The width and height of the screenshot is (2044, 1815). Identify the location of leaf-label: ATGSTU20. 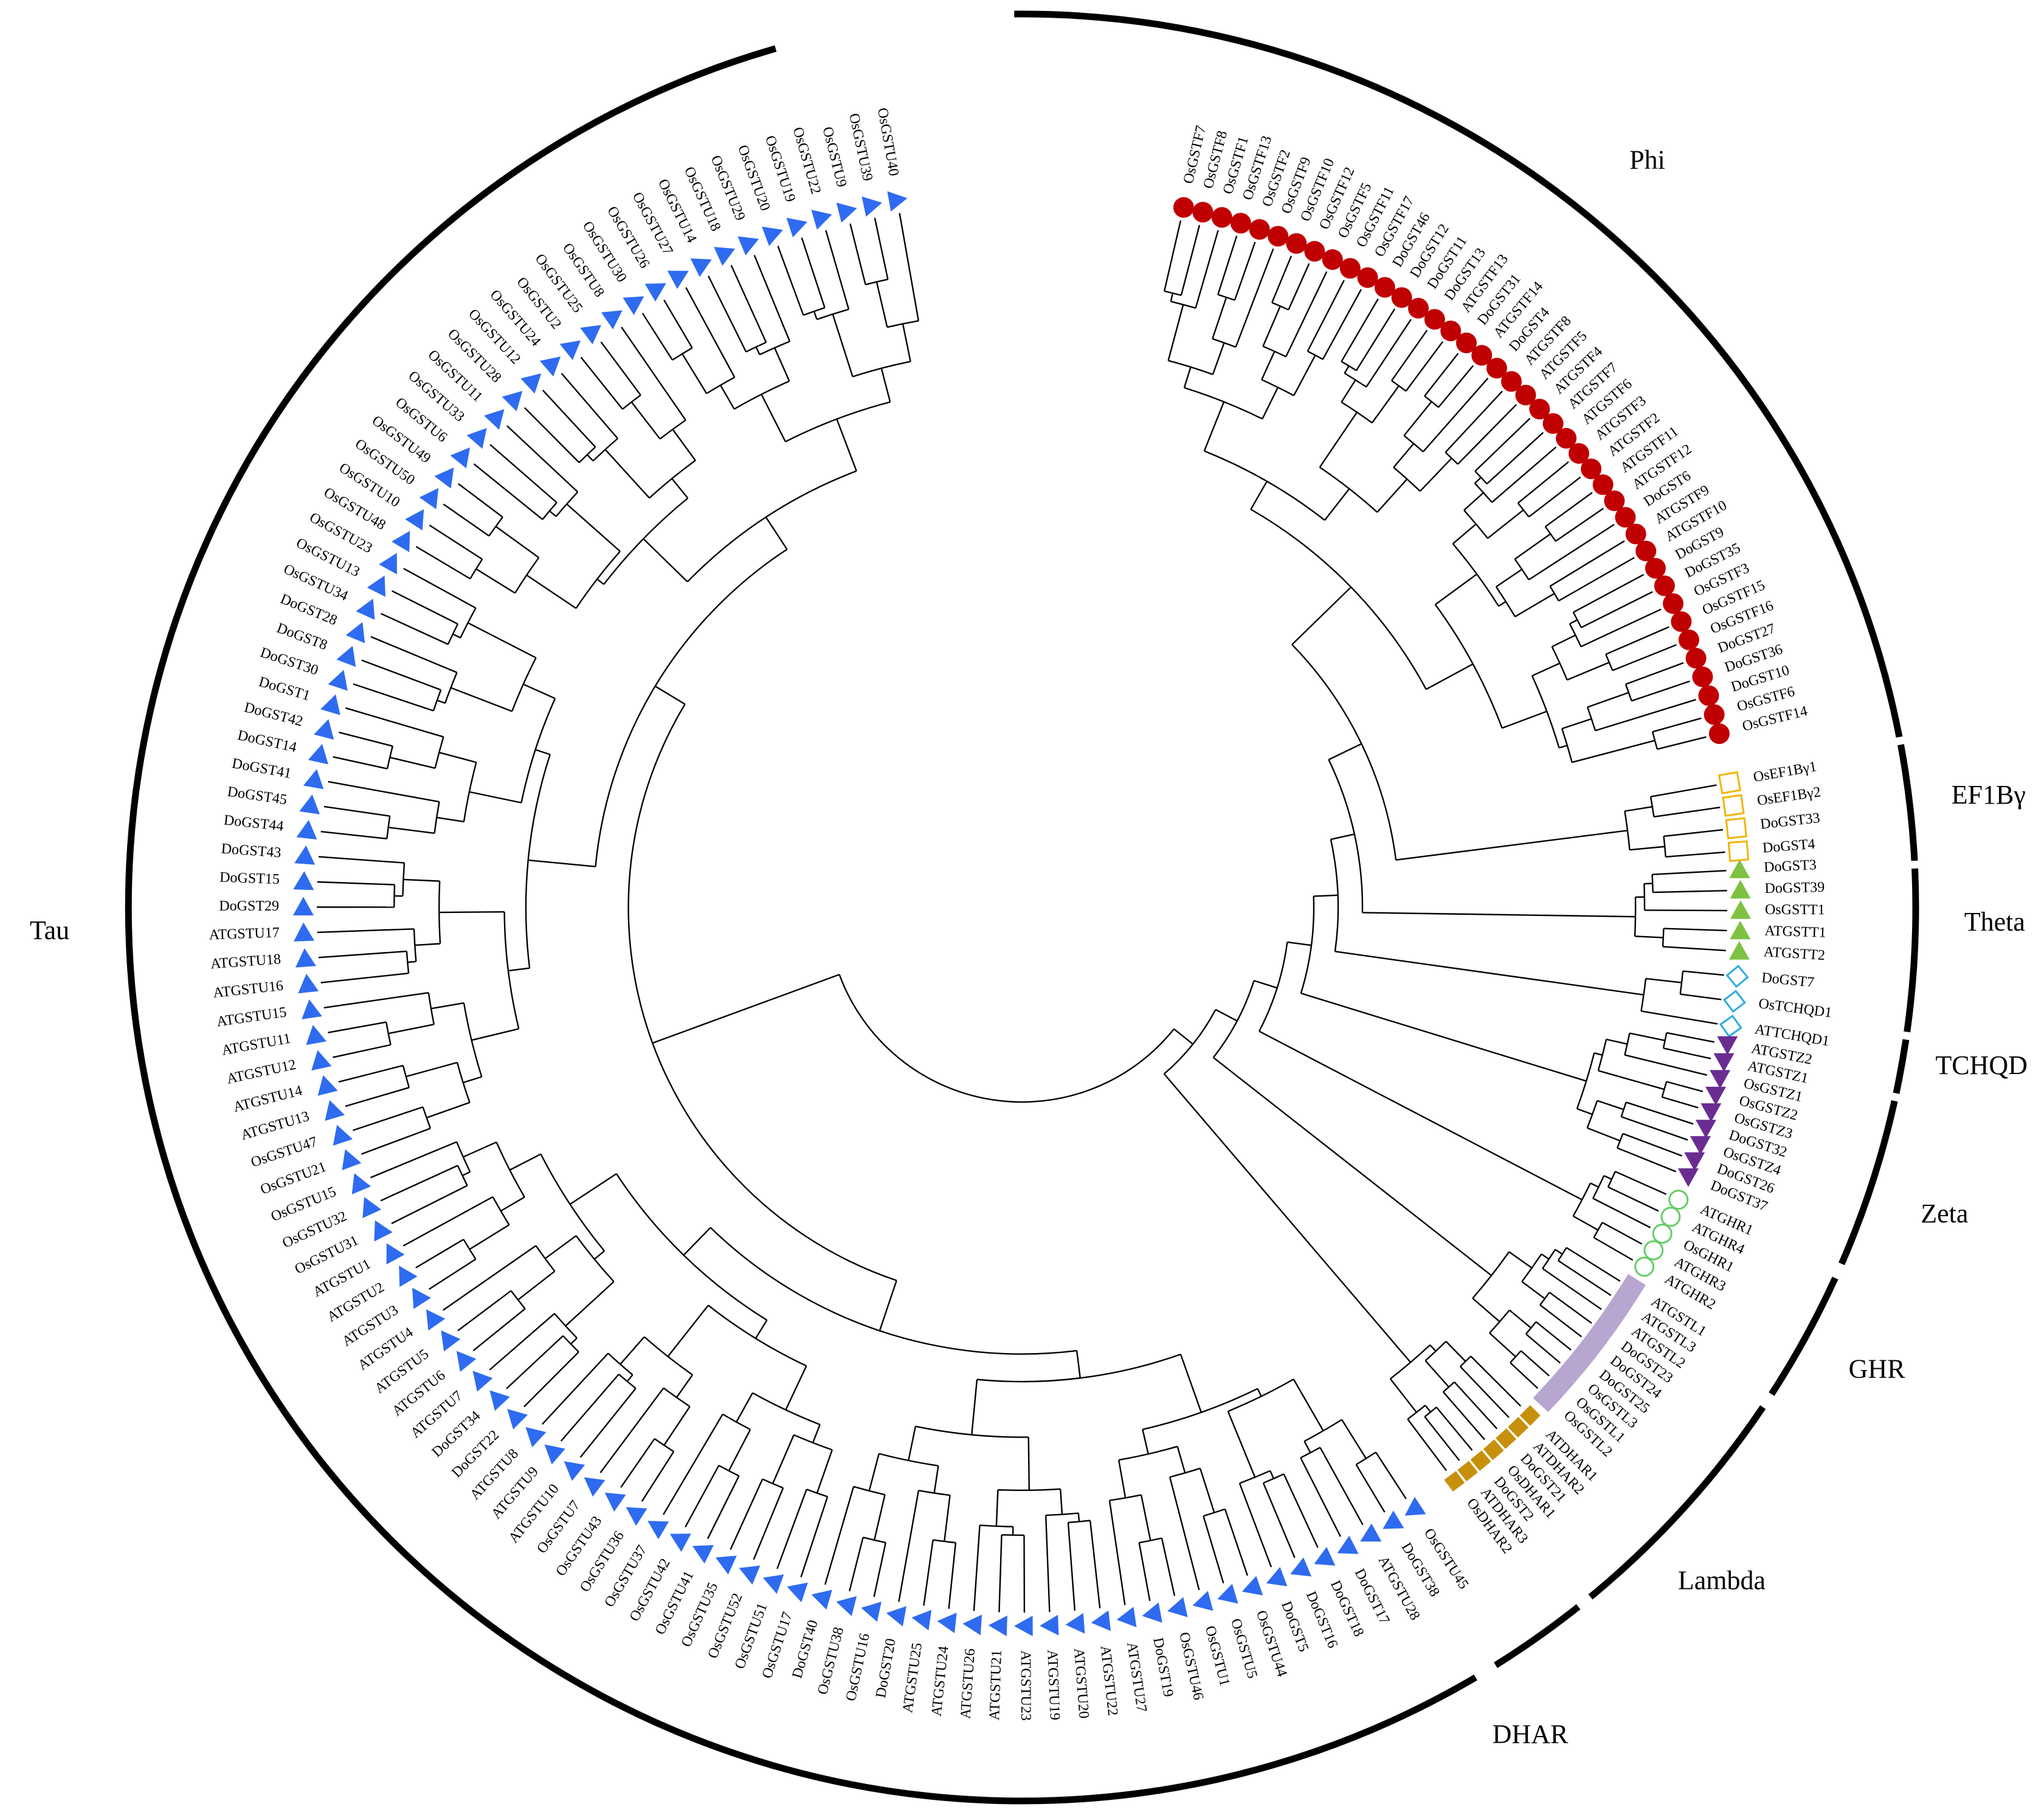
(1081, 1684).